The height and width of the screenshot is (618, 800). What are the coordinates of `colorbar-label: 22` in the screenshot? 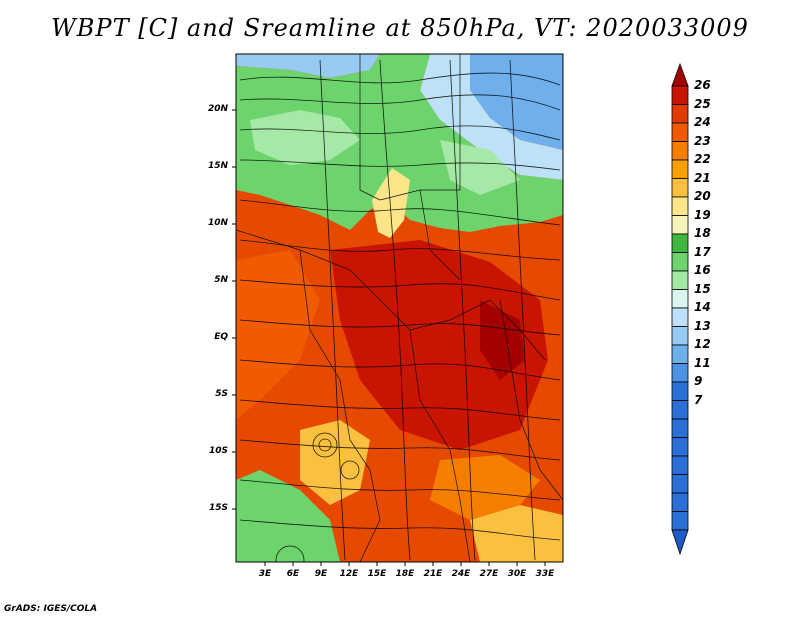 It's located at (702, 159).